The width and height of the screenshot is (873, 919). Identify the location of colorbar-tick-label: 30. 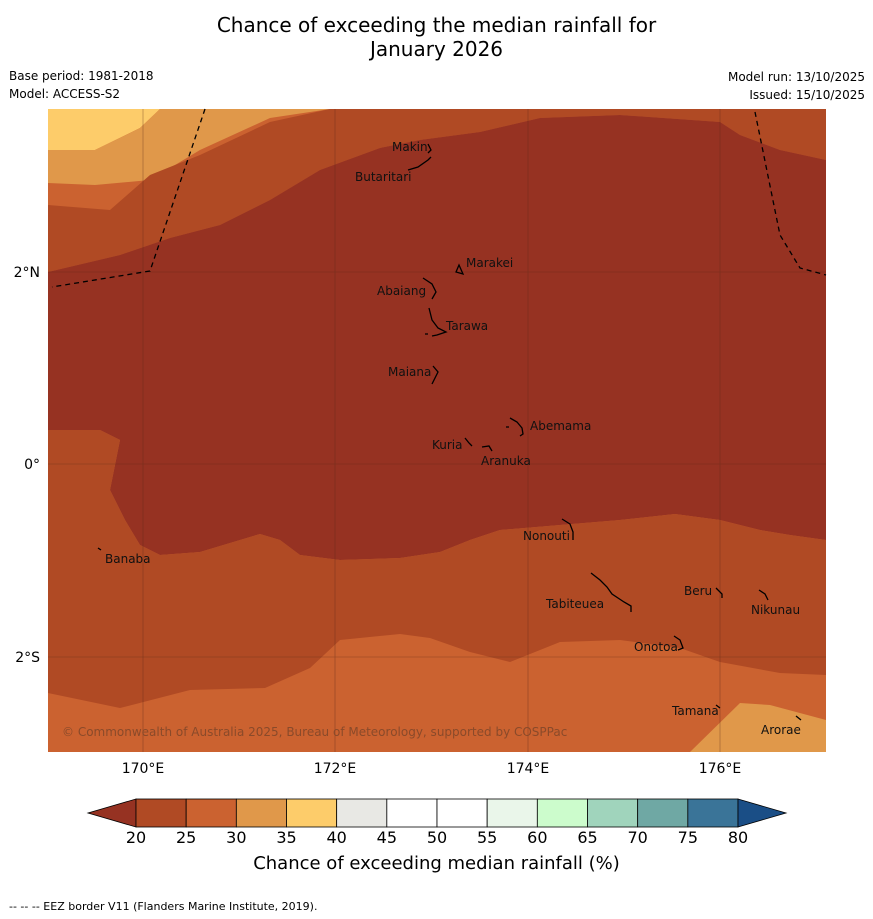
(236, 837).